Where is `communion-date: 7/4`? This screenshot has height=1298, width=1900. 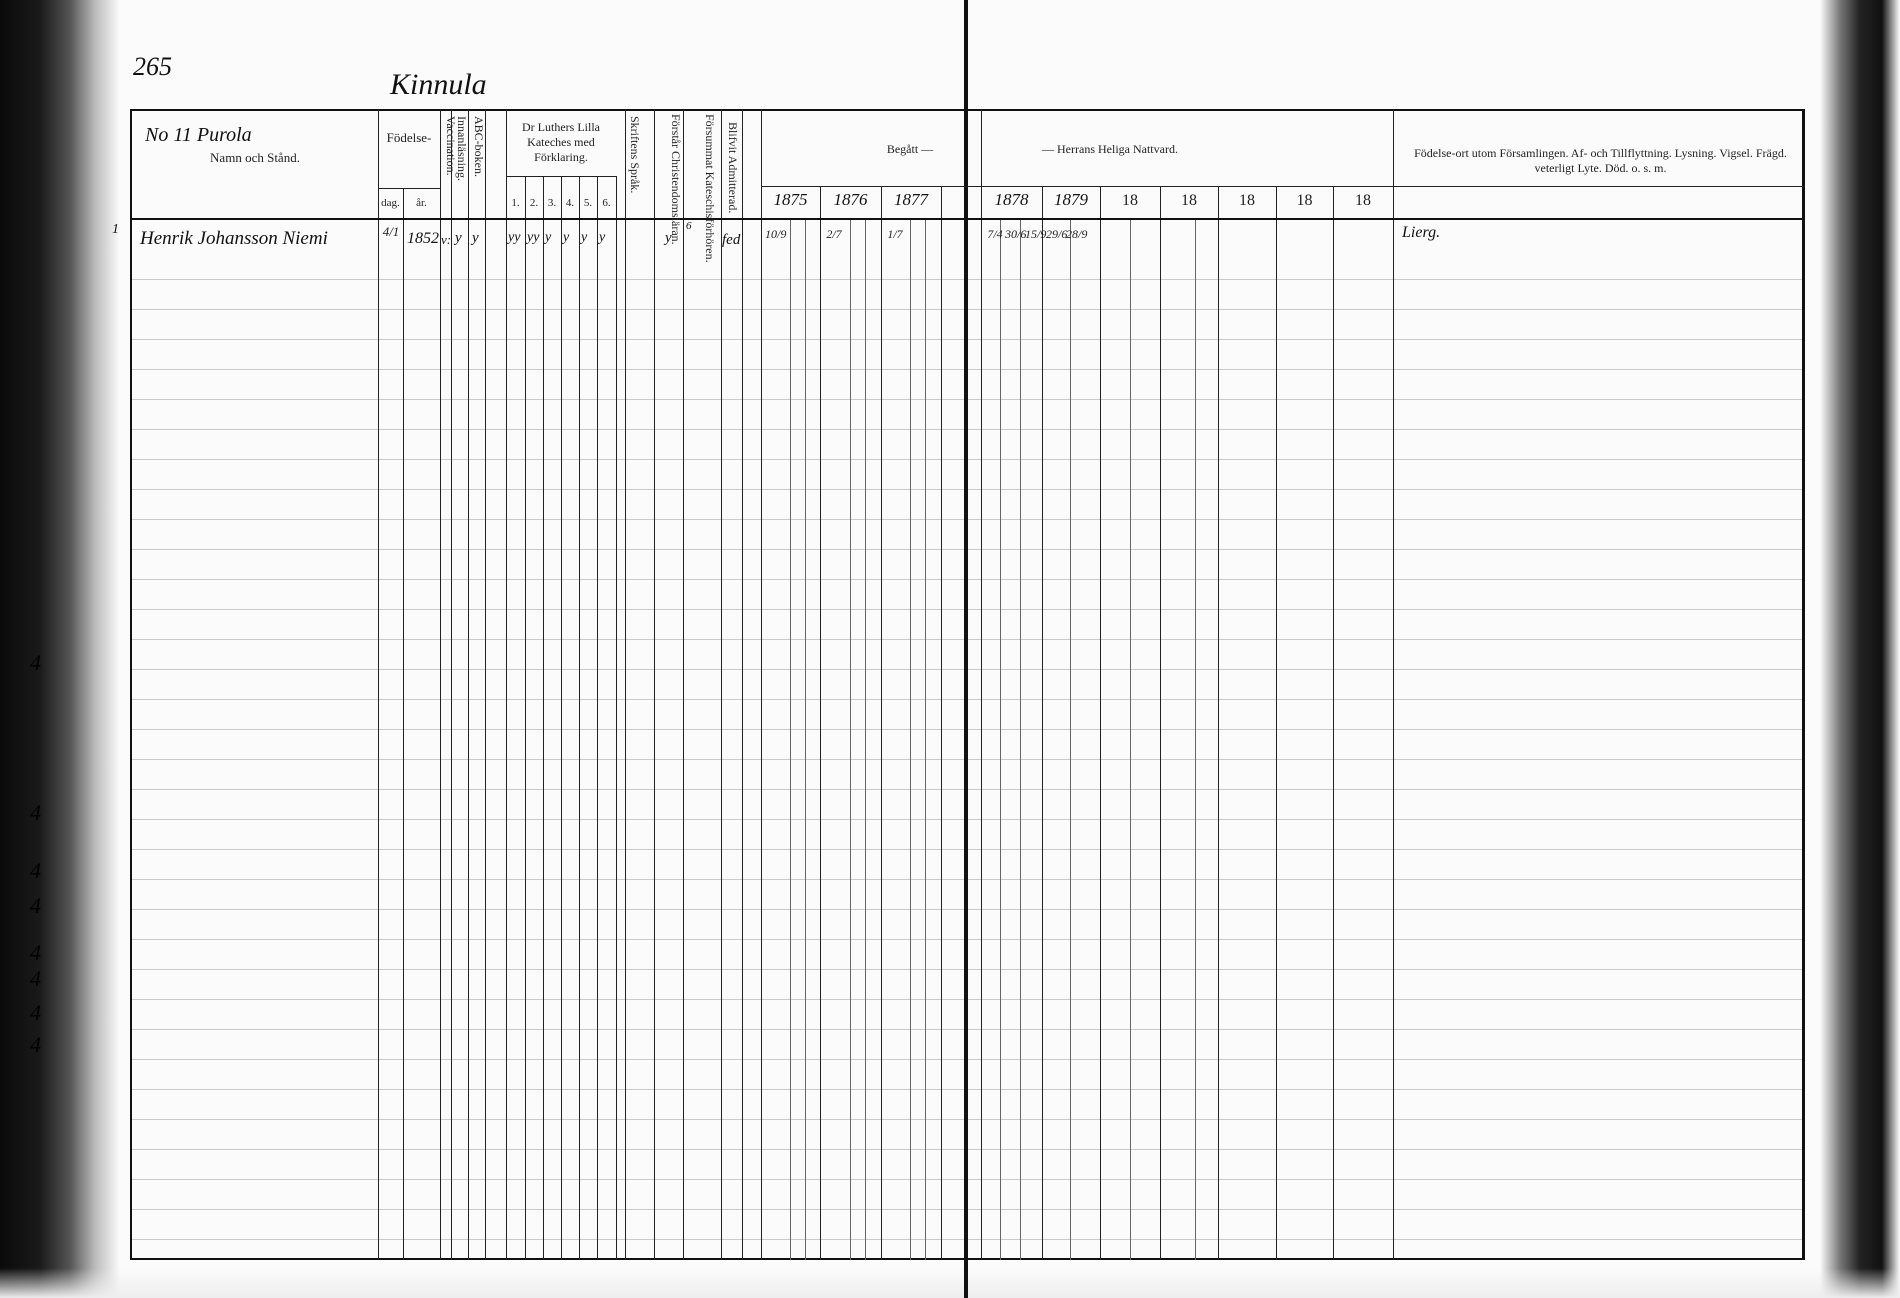
communion-date: 7/4 is located at coordinates (995, 234).